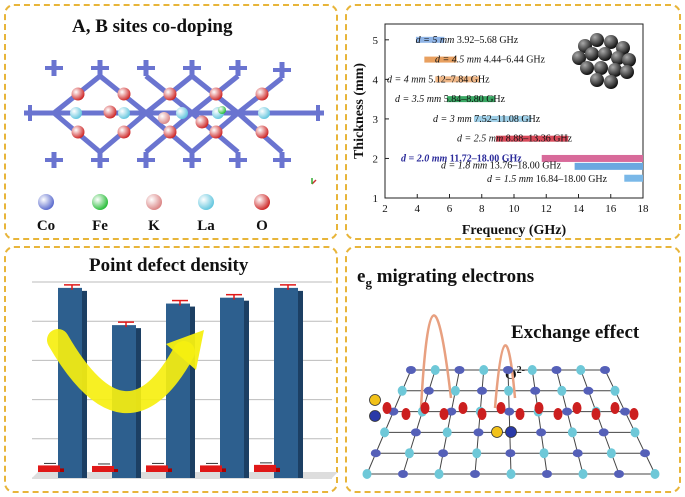 The width and height of the screenshot is (685, 497). I want to click on panel-c-title: Point defect density, so click(169, 265).